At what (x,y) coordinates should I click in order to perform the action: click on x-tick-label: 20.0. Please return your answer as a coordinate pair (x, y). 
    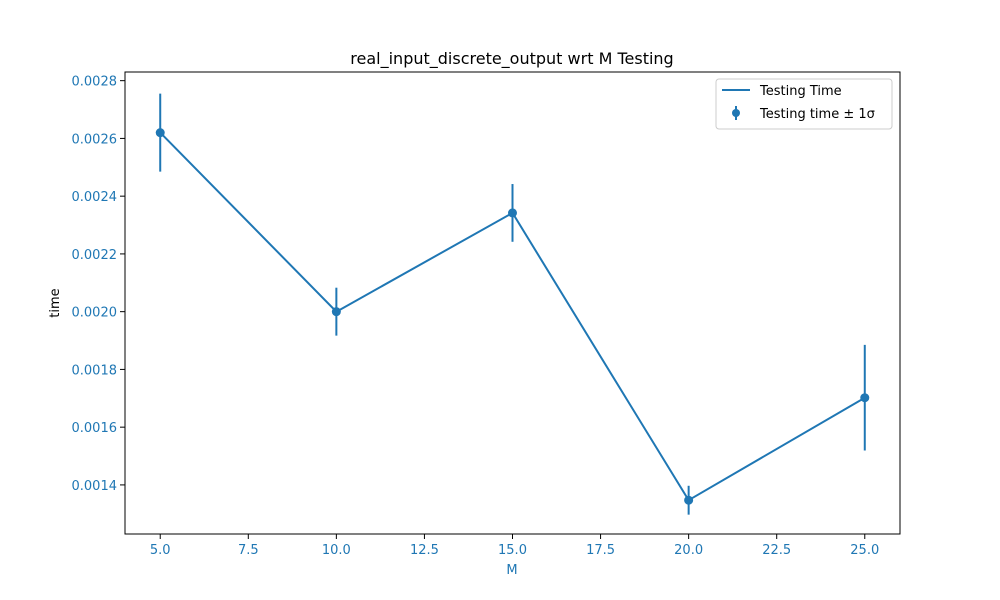
    Looking at the image, I should click on (688, 550).